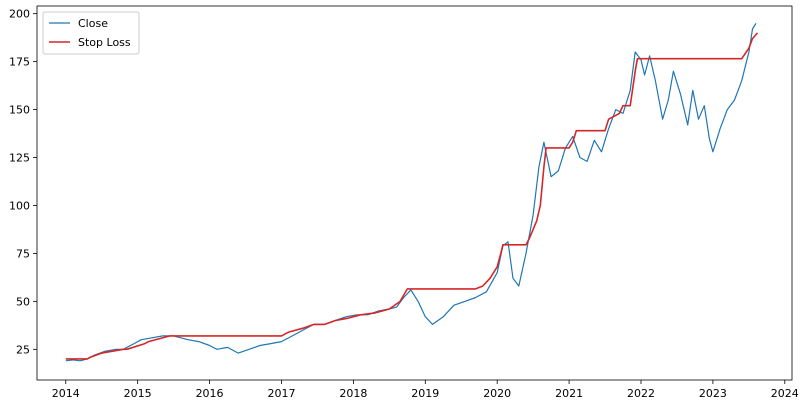 The height and width of the screenshot is (410, 800). I want to click on y-tick-label: 150, so click(19, 110).